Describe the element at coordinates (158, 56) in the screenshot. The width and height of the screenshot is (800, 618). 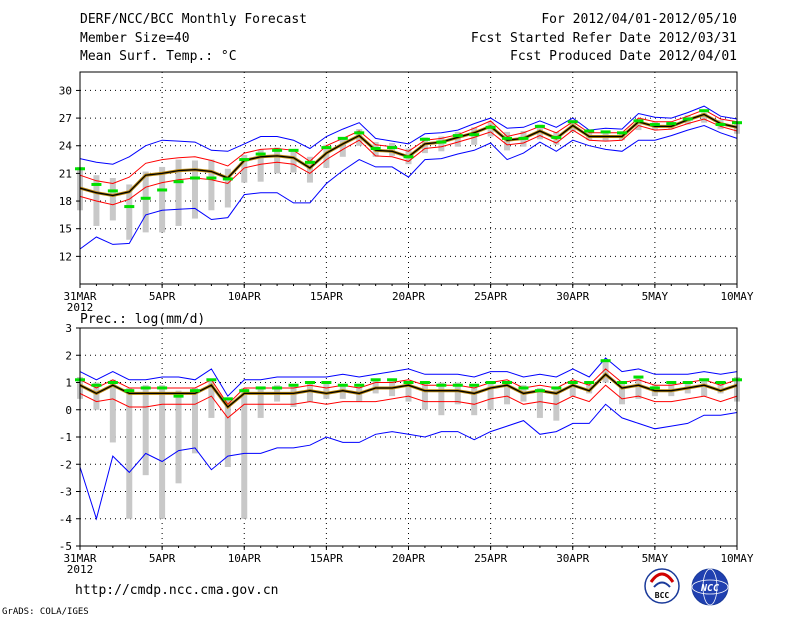
I see `variable-label: Mean Surf. Temp.: °C` at that location.